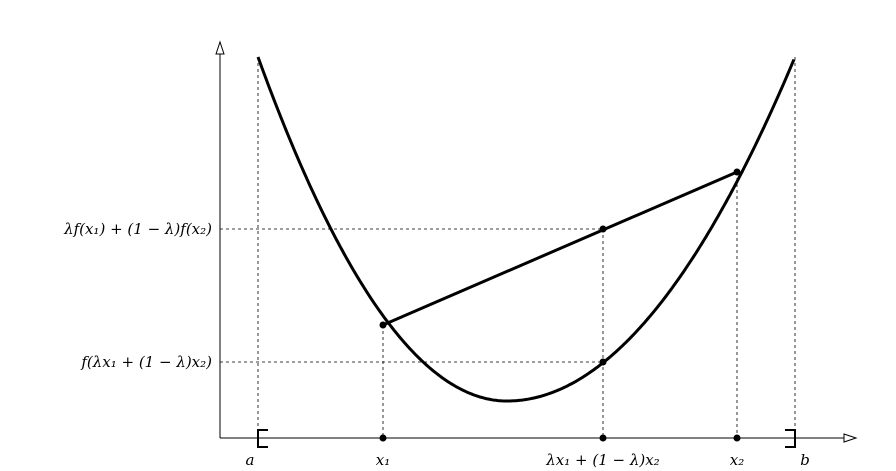 The image size is (896, 471). I want to click on bracket-b, so click(790, 438).